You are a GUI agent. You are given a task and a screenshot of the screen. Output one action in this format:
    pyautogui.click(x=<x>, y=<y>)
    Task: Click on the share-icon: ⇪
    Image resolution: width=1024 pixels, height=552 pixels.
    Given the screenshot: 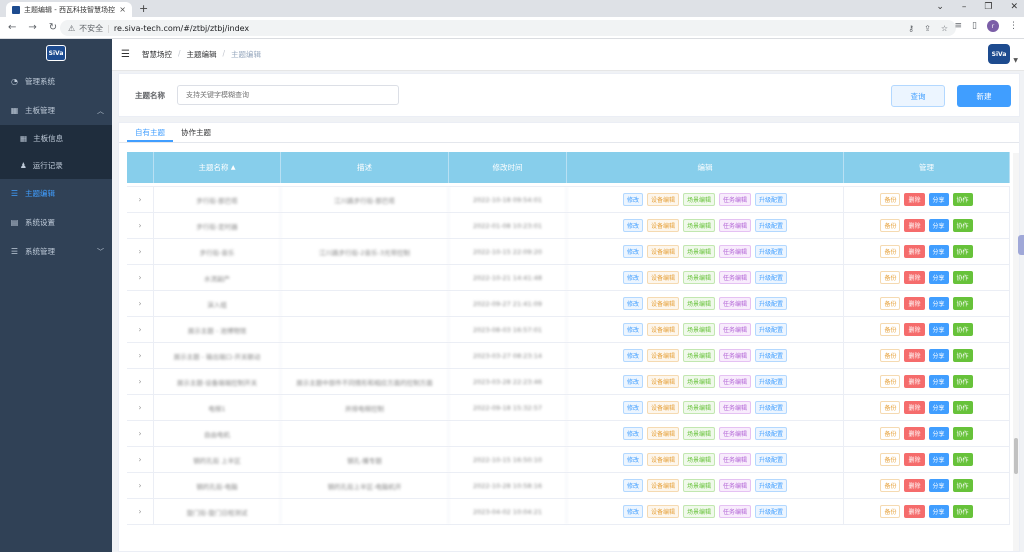 What is the action you would take?
    pyautogui.click(x=927, y=28)
    